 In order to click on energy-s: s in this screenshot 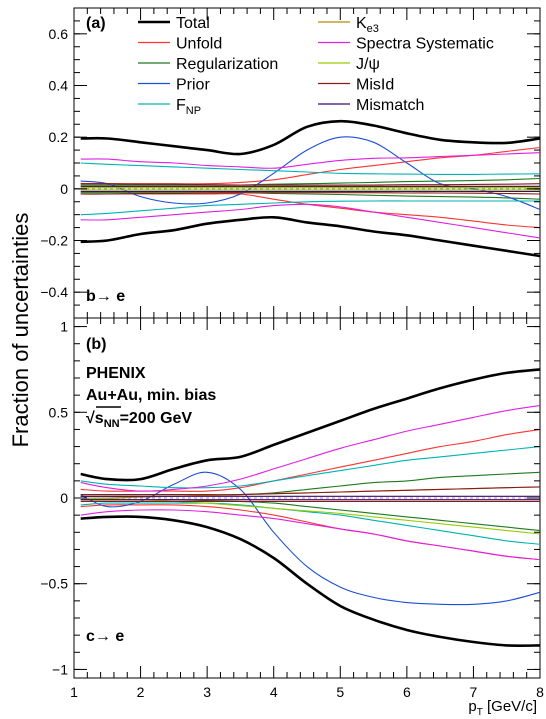, I will do `click(99, 418)`.